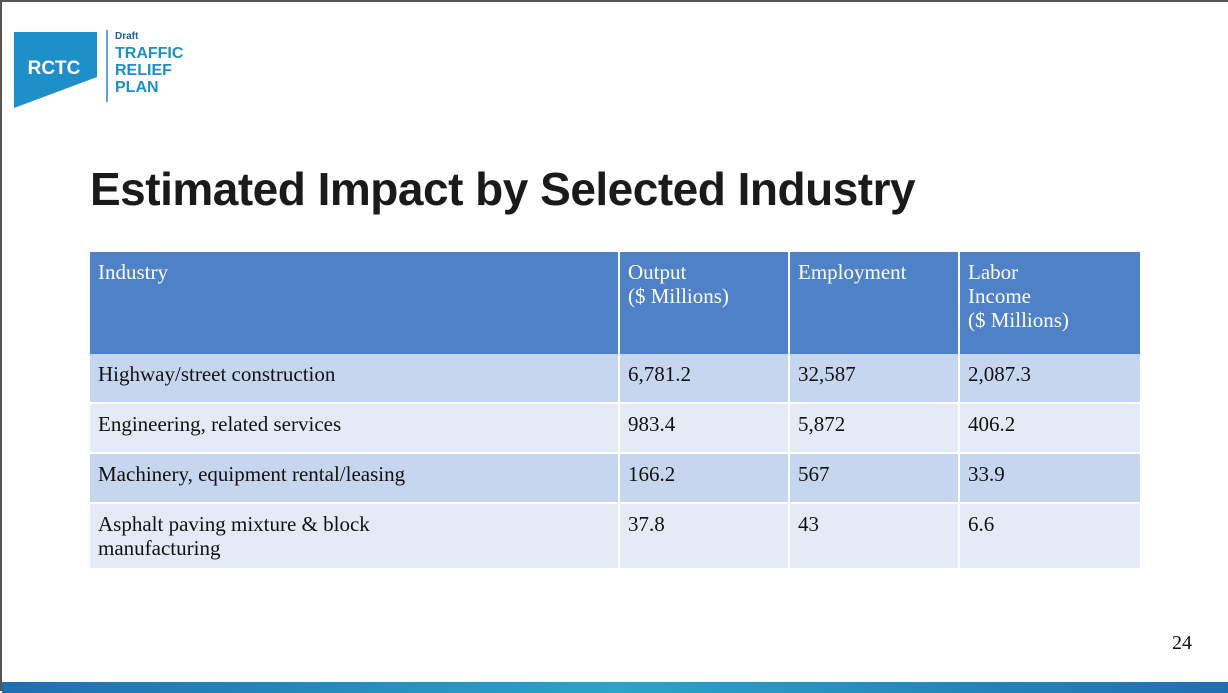 This screenshot has height=693, width=1228. What do you see at coordinates (657, 272) in the screenshot?
I see `cell-text: Output` at bounding box center [657, 272].